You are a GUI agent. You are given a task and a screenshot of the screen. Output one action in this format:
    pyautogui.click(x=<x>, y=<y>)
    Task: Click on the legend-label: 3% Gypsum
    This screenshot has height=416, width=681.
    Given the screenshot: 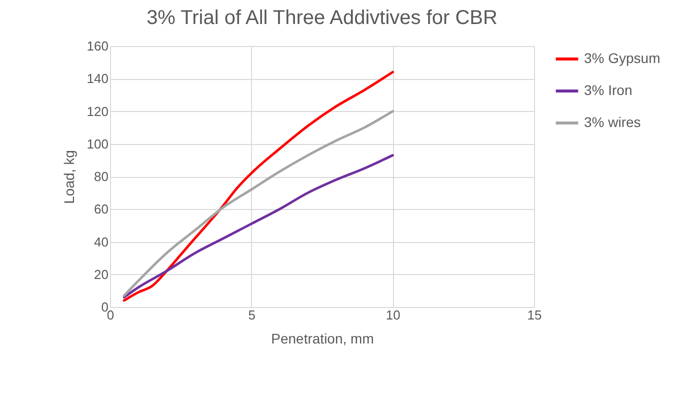 What is the action you would take?
    pyautogui.click(x=622, y=58)
    